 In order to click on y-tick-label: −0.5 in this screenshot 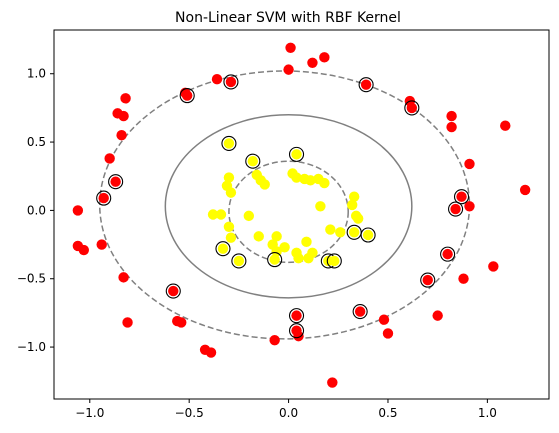, I will do `click(31, 279)`.